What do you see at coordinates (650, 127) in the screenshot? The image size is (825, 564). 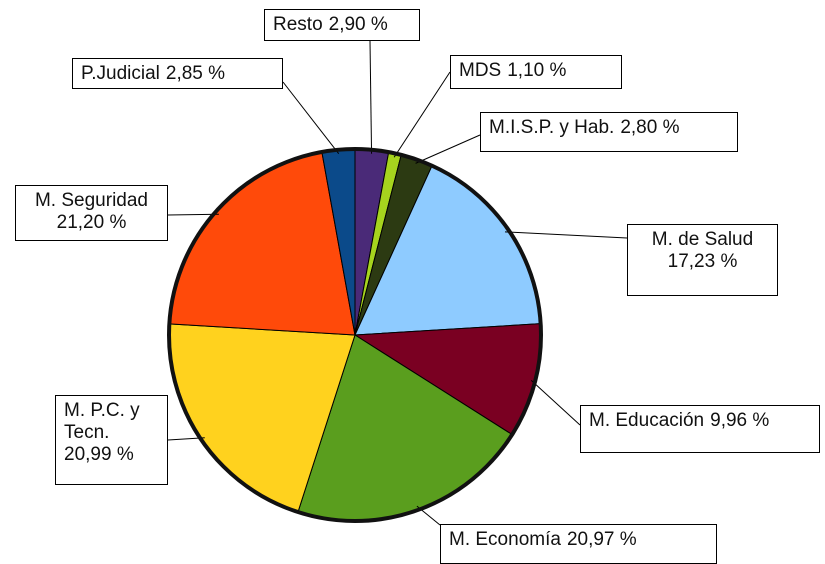 I see `slice-value: 2,80 %` at bounding box center [650, 127].